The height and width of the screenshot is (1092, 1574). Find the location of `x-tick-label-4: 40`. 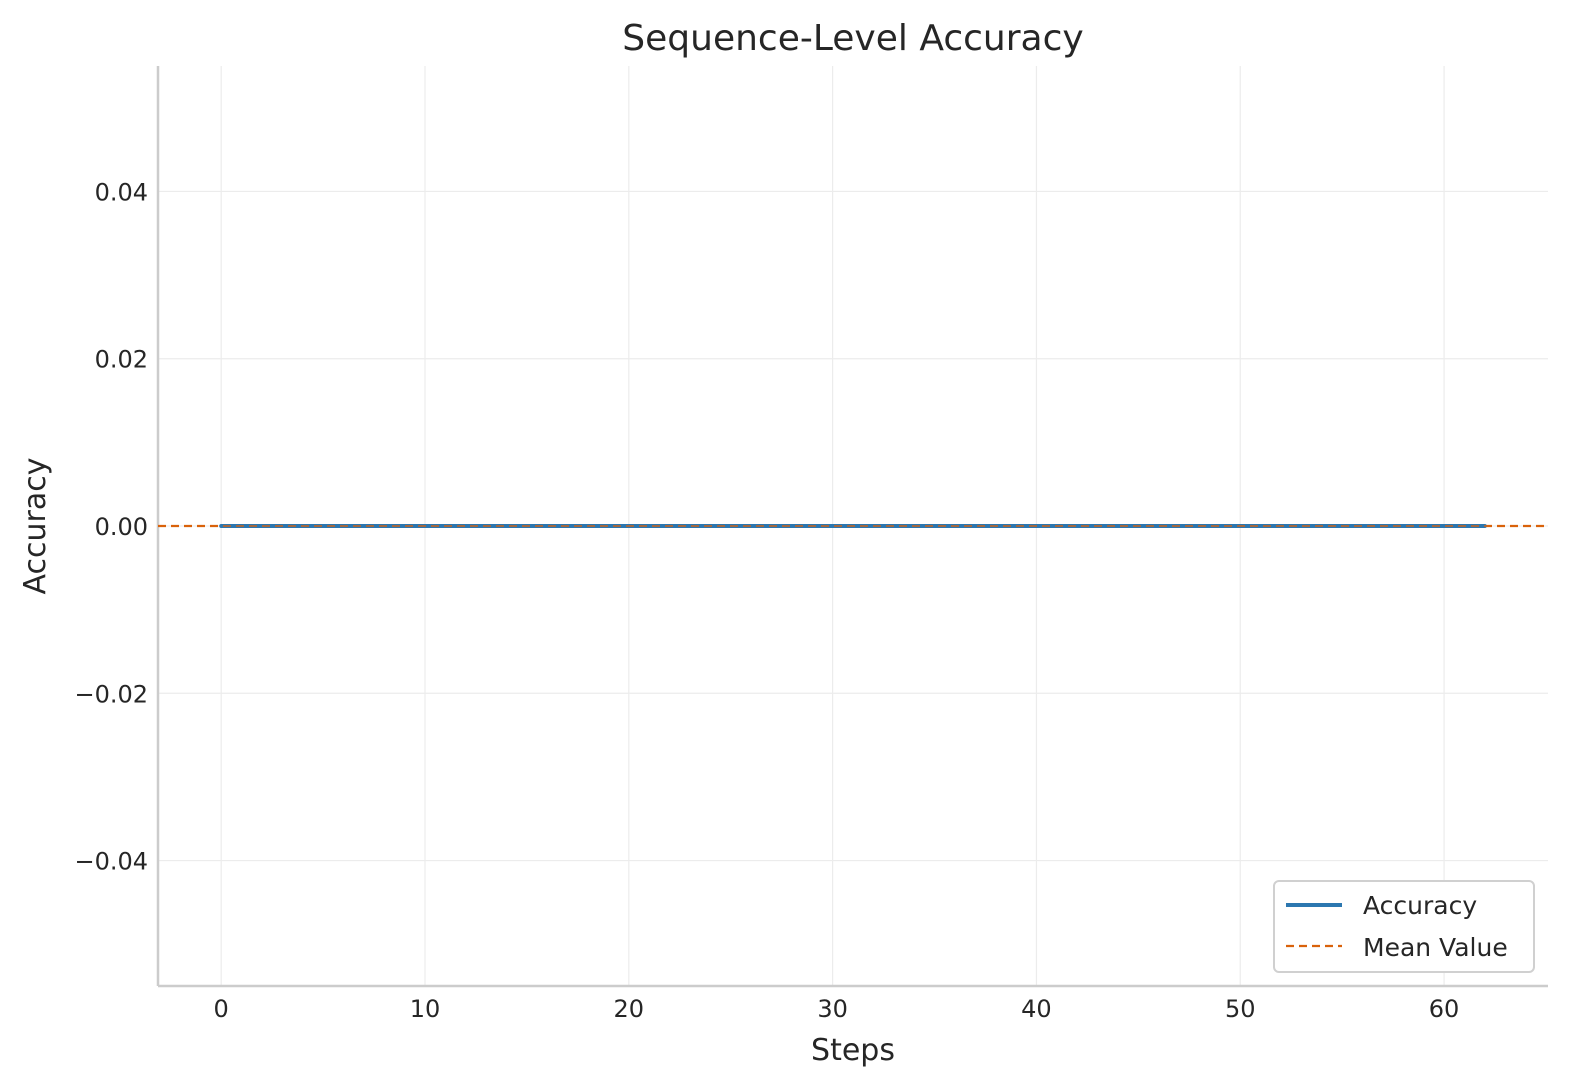

x-tick-label-4: 40 is located at coordinates (1036, 1009).